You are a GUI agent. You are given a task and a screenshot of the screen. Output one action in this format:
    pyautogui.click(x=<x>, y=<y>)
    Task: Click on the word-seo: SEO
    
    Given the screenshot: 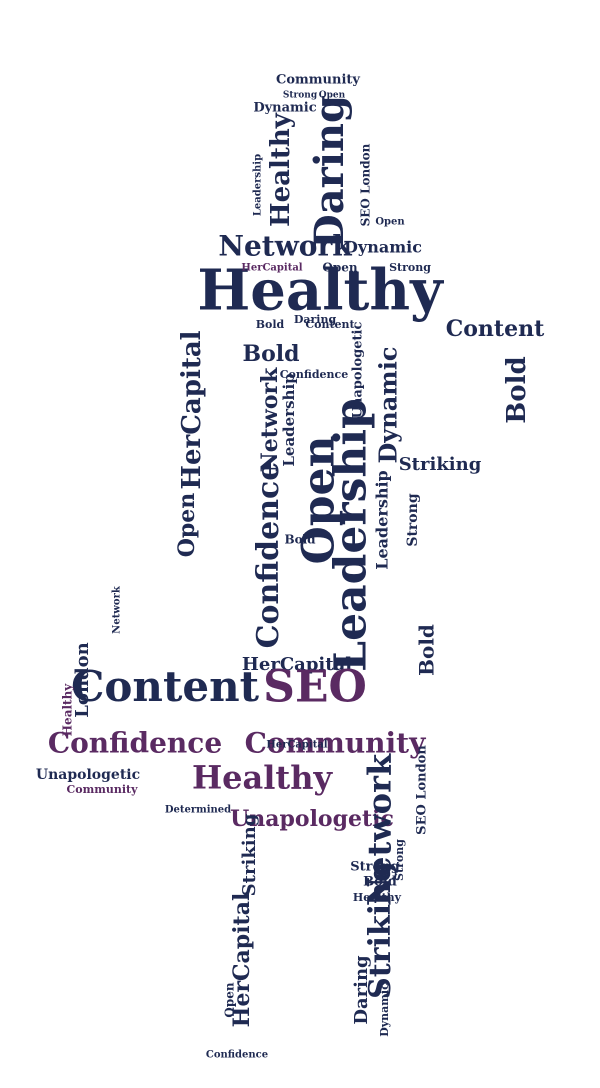 What is the action you would take?
    pyautogui.click(x=315, y=687)
    